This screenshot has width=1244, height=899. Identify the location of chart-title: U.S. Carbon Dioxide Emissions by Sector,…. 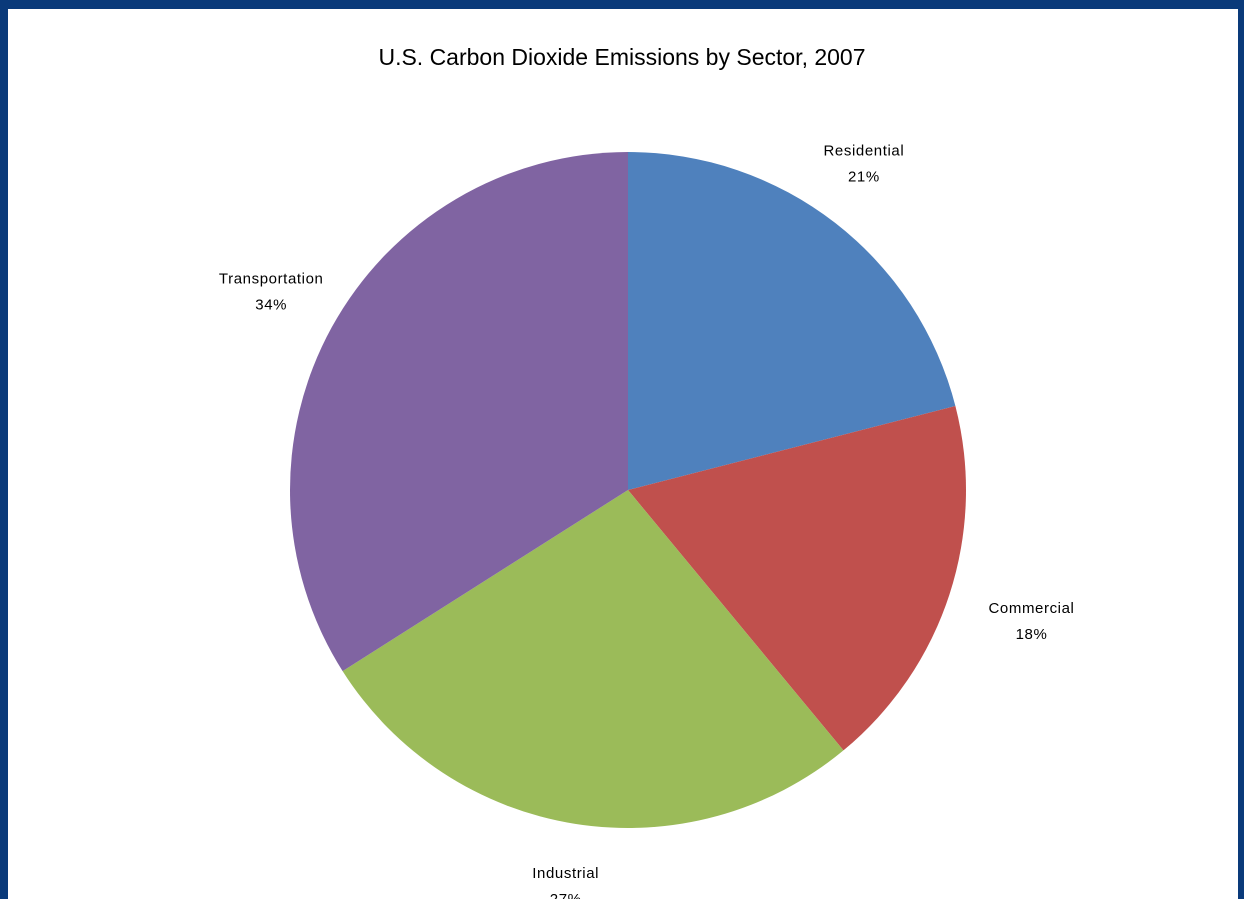
(622, 57).